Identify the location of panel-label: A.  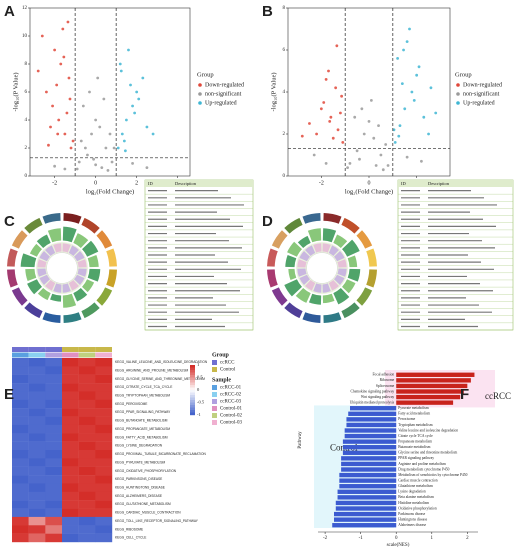
(9, 11).